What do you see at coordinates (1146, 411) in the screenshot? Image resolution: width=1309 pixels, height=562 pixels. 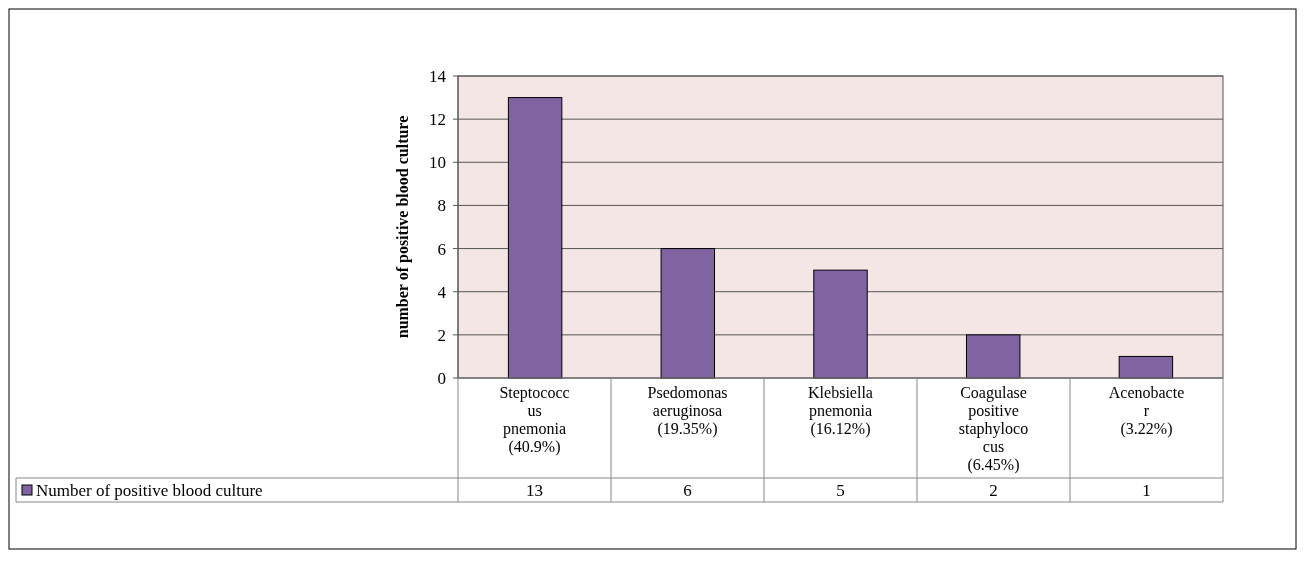 I see `x-tick-label: Acenobacter (3.22%)` at bounding box center [1146, 411].